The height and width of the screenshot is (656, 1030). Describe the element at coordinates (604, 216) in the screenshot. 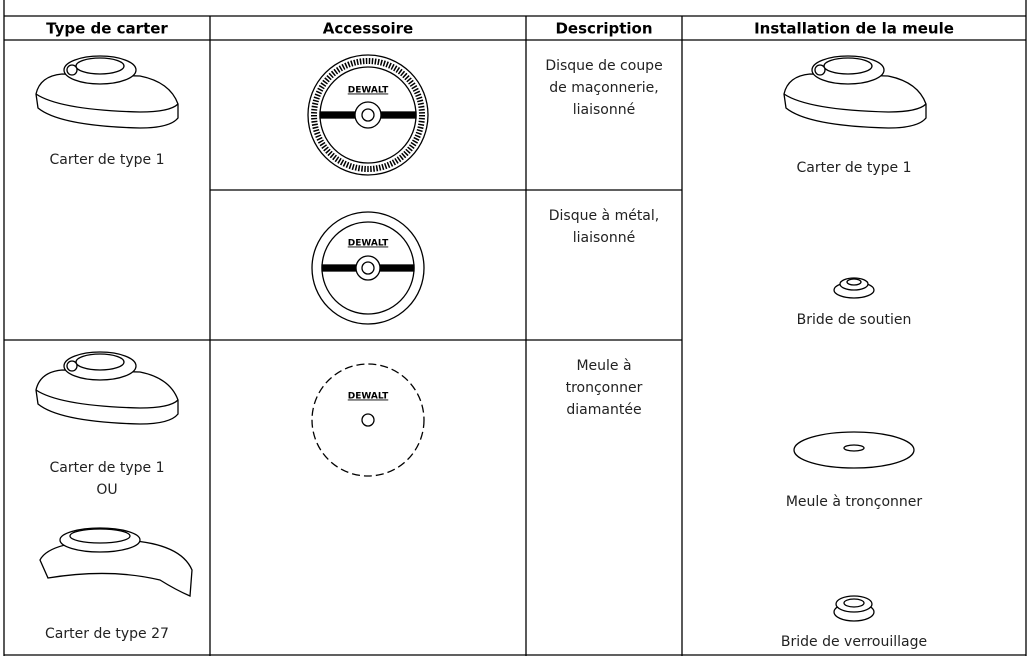

I see `description: Disque à métal,` at that location.